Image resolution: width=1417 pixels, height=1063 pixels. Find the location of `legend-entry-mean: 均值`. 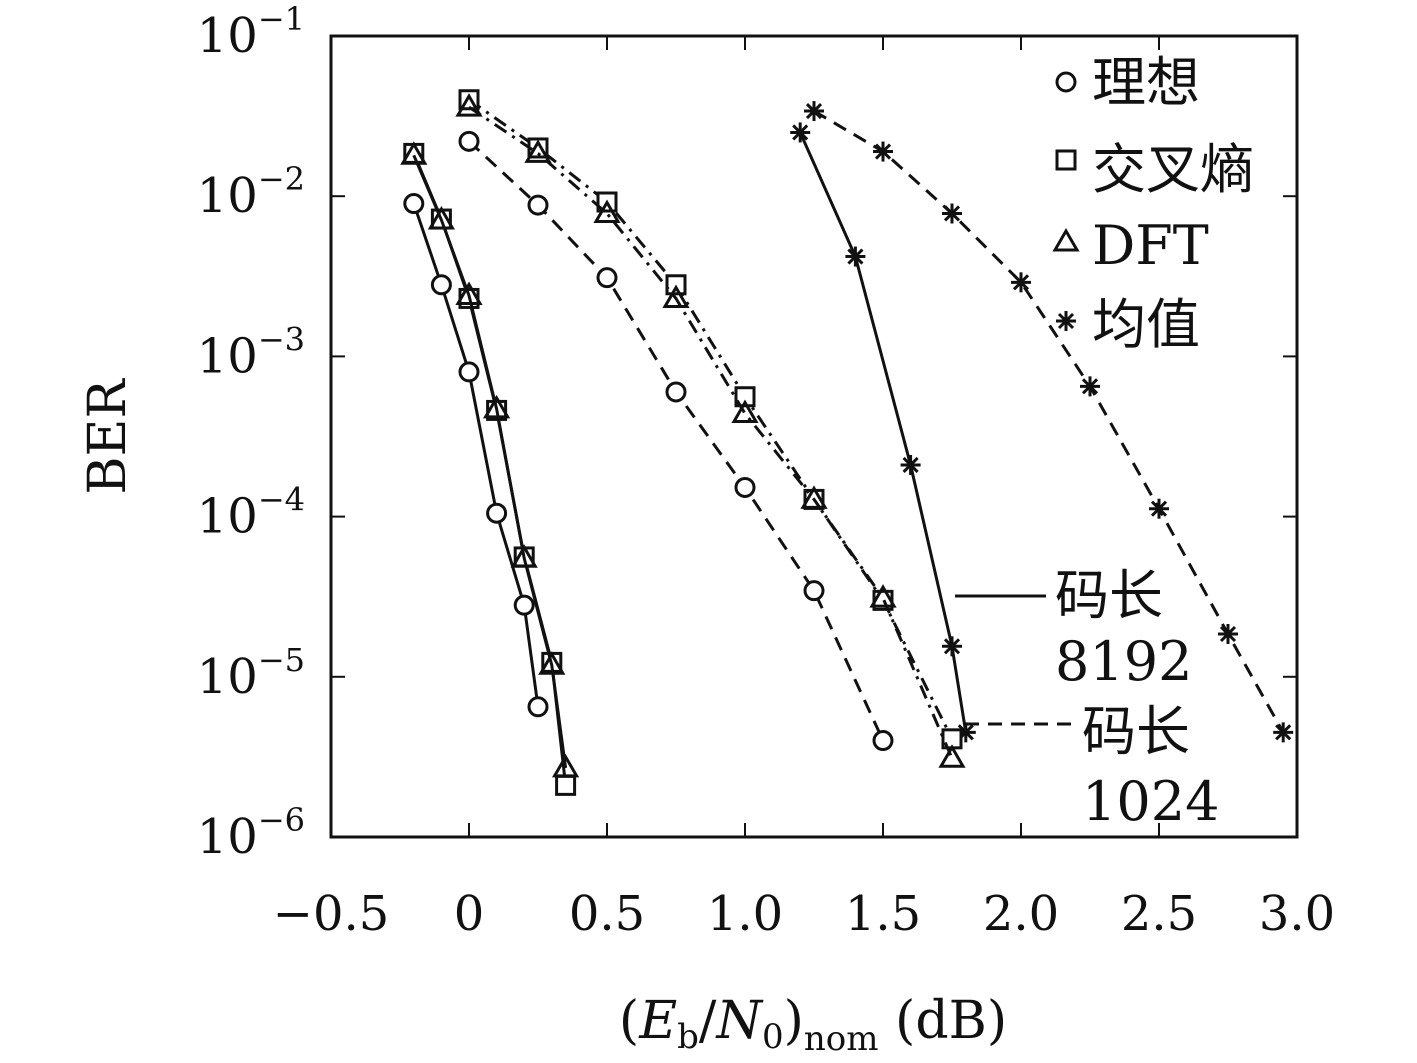

legend-entry-mean: 均值 is located at coordinates (1128, 324).